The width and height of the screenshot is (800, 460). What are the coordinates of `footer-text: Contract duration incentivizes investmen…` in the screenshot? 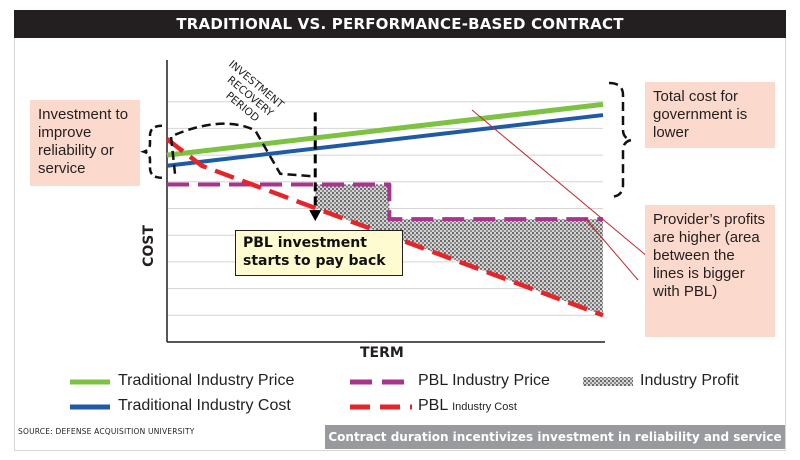 It's located at (555, 437).